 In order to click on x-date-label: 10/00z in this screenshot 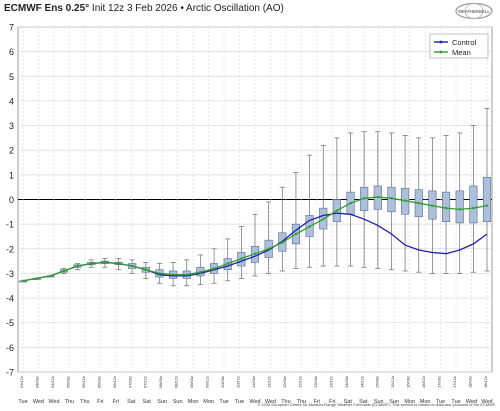, I will do `click(222, 382)`.